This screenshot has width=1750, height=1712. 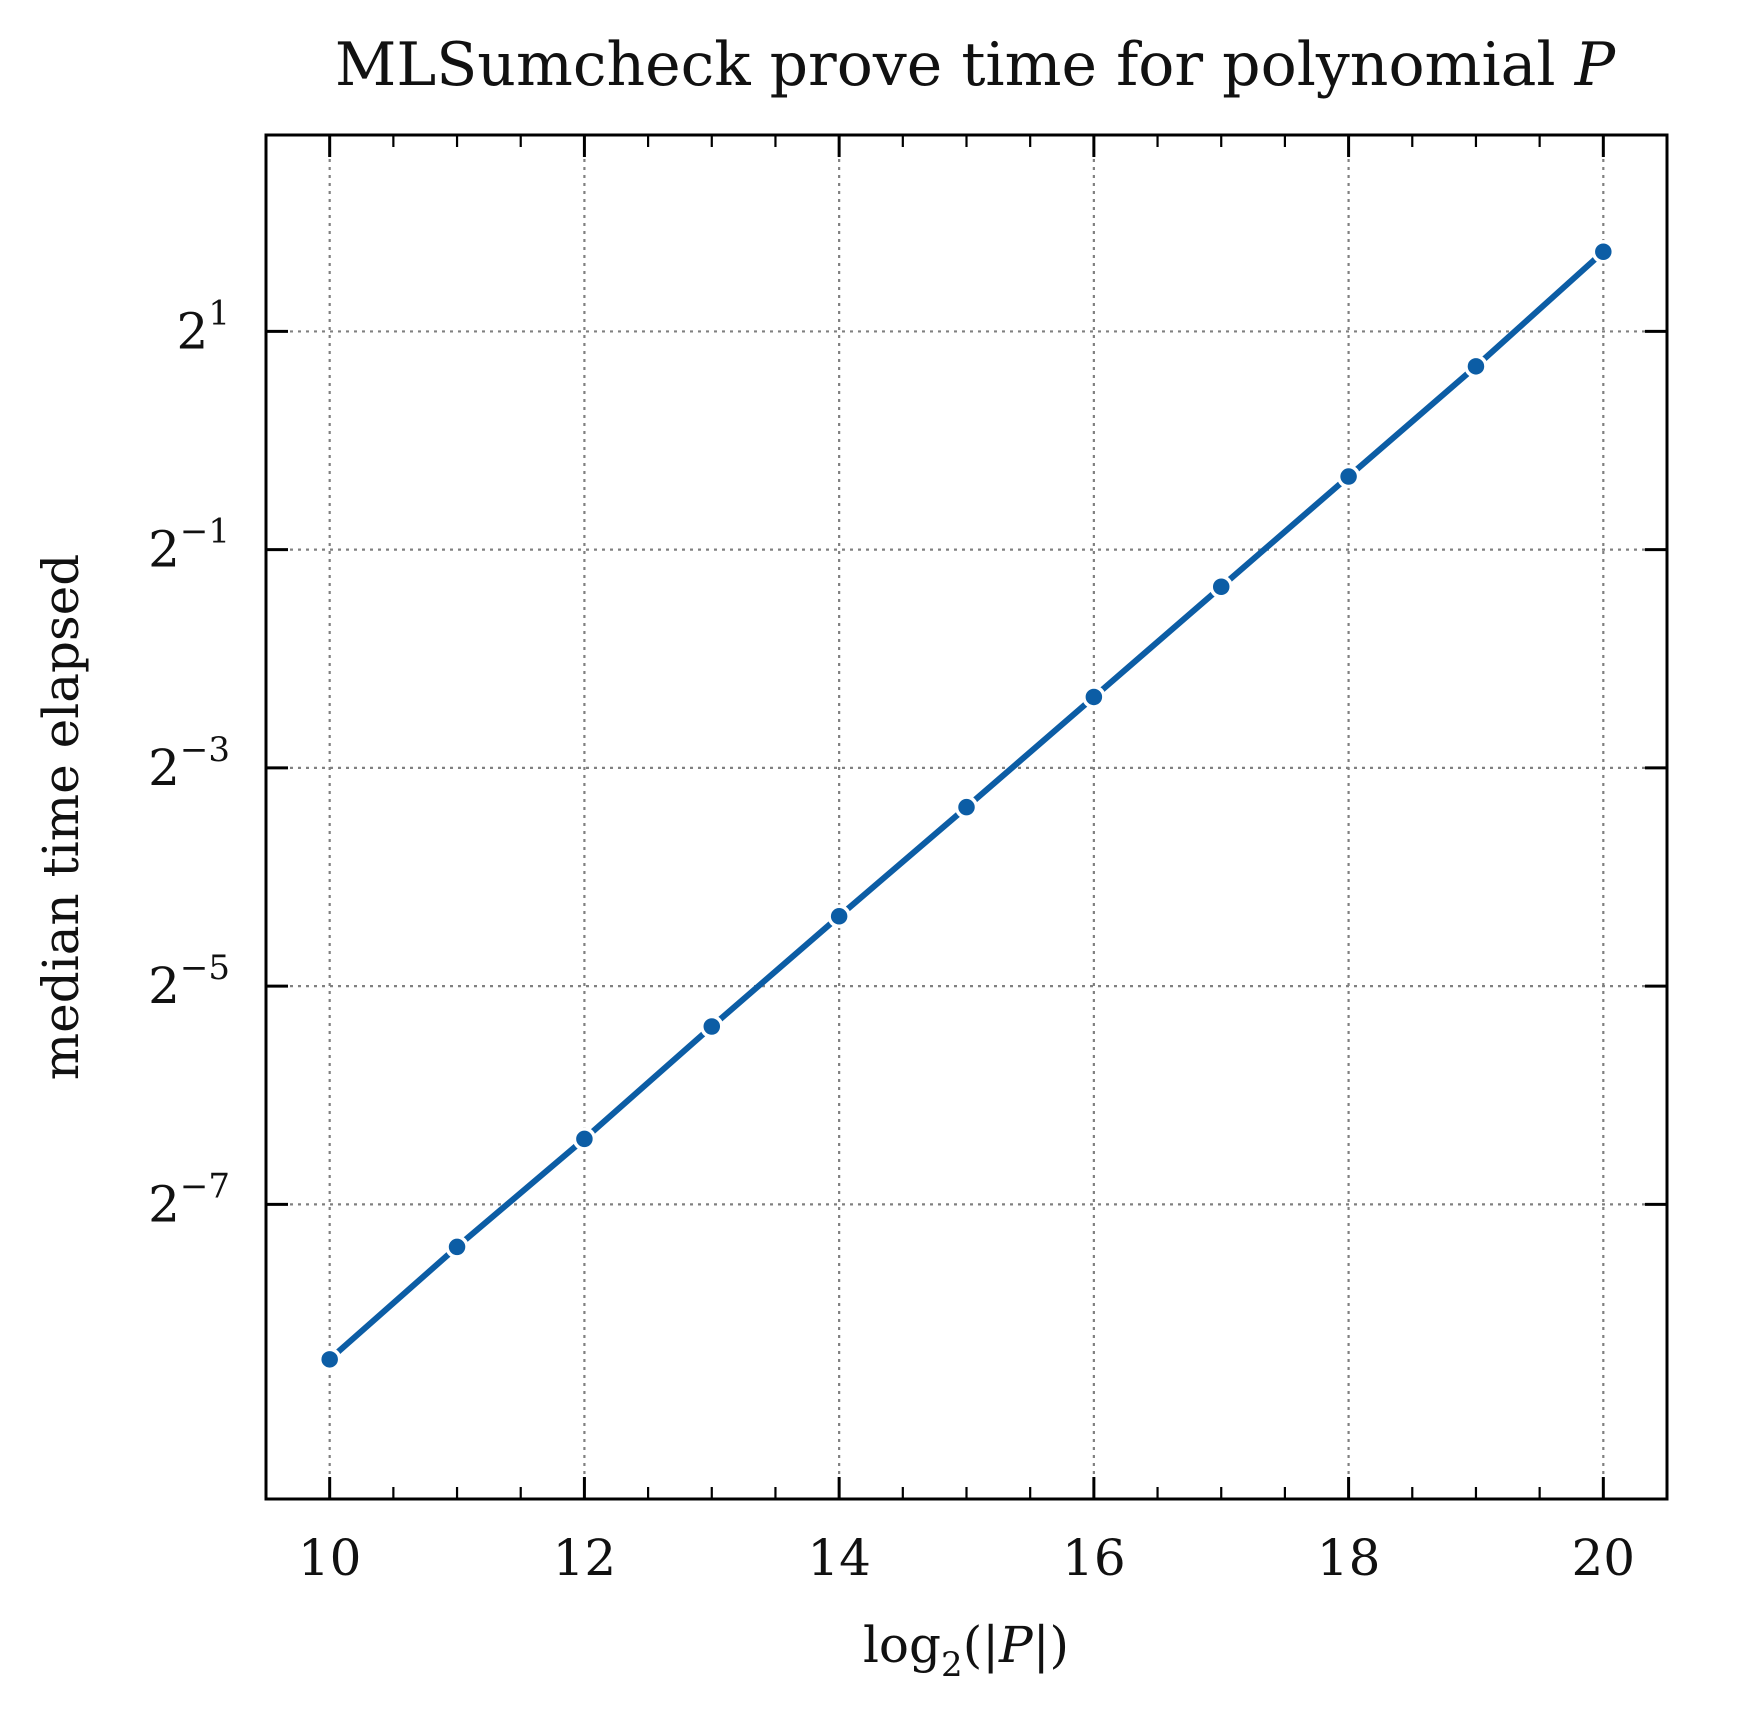 I want to click on x-tick-label: 16, so click(x=1094, y=1558).